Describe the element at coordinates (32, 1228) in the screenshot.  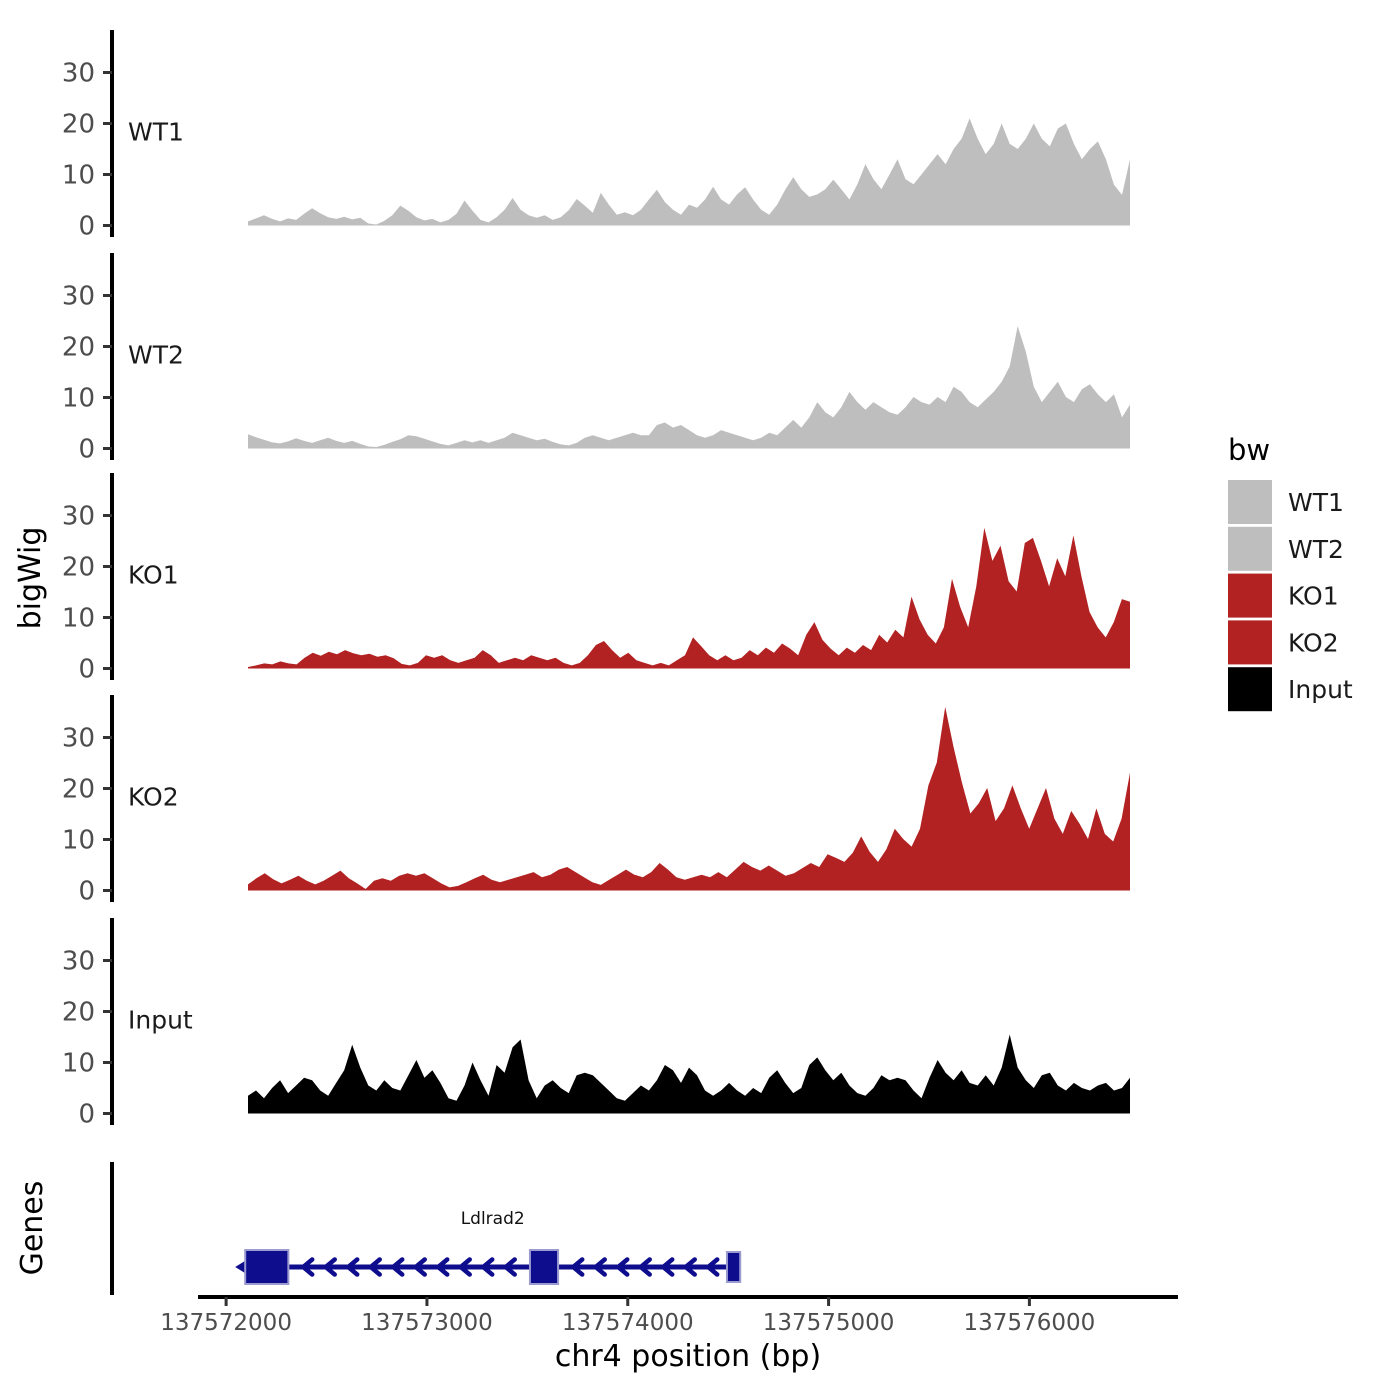
I see `genes-axis-title: Genes` at that location.